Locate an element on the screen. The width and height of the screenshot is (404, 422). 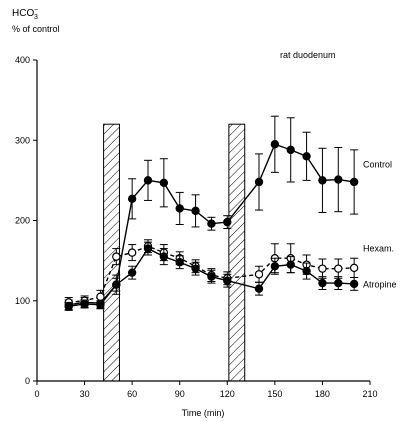
y-axis-label: HCO − 3 % of control is located at coordinates (36, 20).